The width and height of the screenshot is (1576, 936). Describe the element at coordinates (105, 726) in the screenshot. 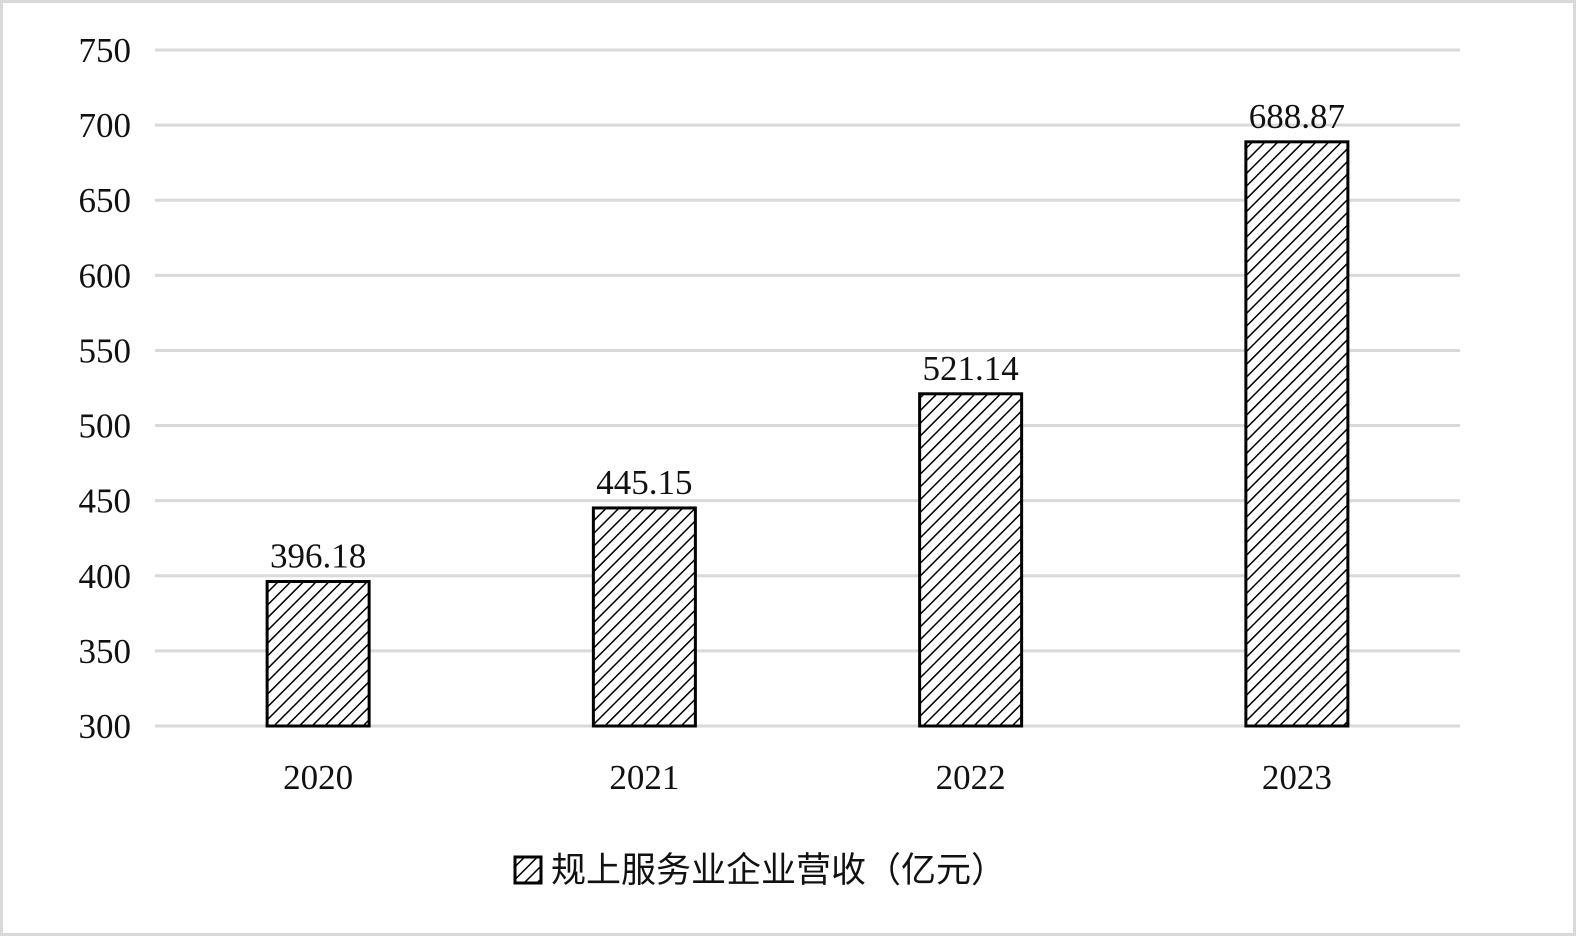

I see `y-tick-label: 300` at that location.